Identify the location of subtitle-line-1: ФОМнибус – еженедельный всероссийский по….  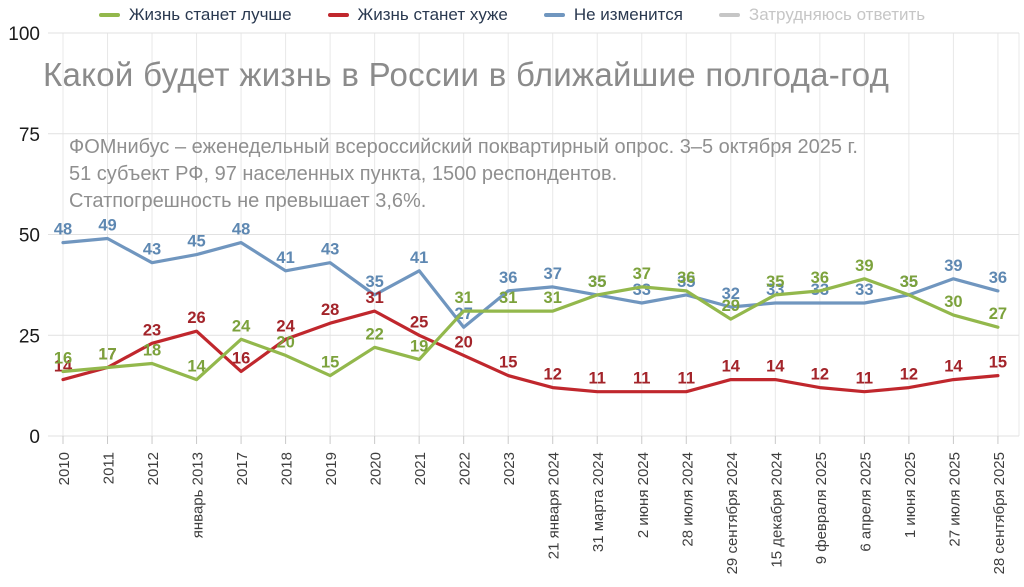
(463, 147).